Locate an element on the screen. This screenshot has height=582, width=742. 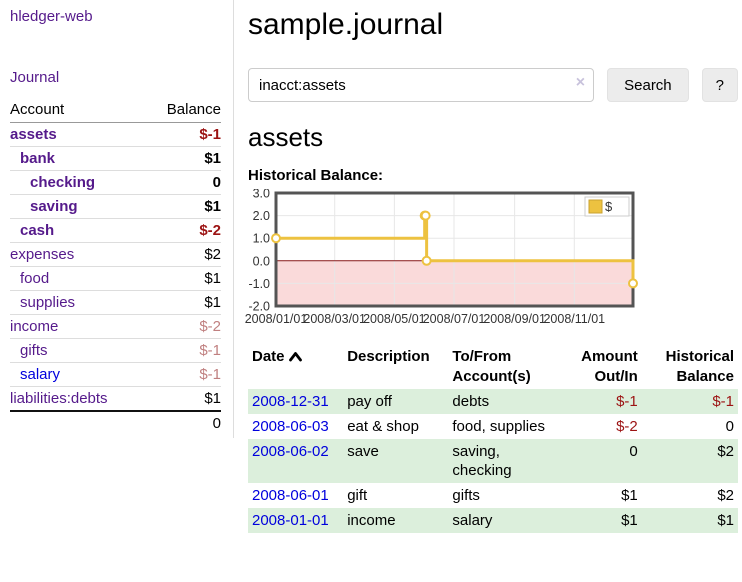
account-balance: 0 is located at coordinates (183, 182).